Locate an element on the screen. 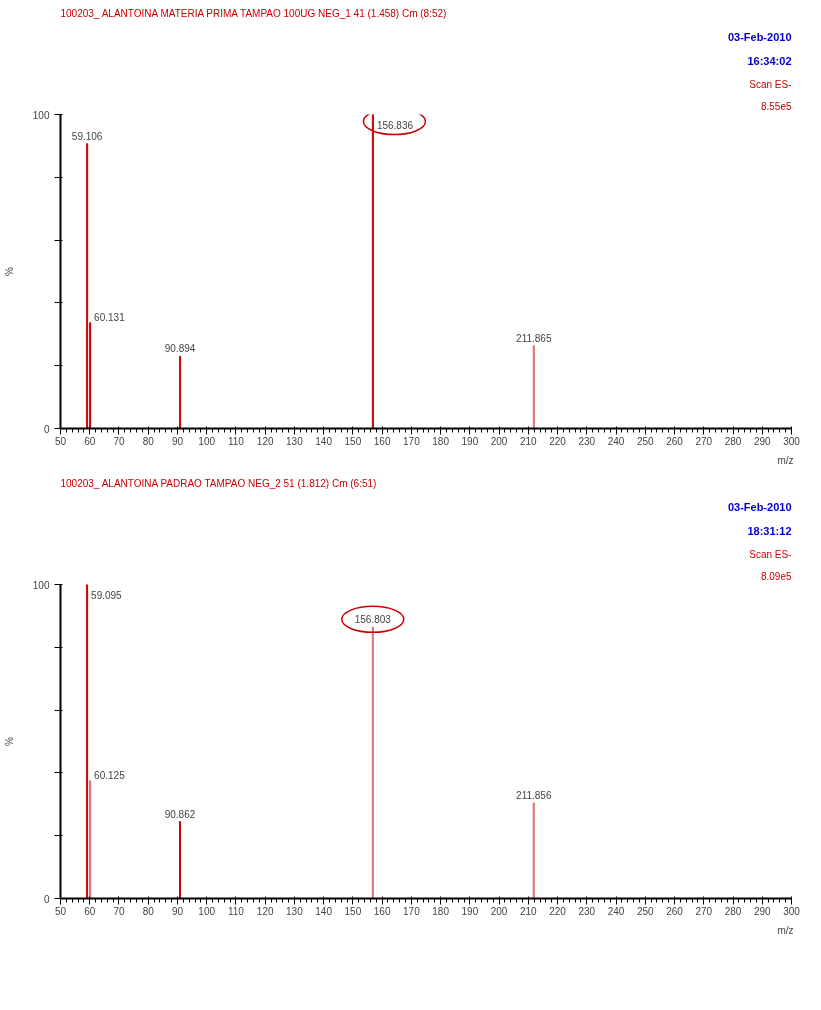 This screenshot has width=821, height=1010. chart-title: 100203_ ALANTOINA MATERIA PRIMA TAMPAO 100UG NEG_1 41 (1.458) Cm (8:52) is located at coordinates (253, 13).